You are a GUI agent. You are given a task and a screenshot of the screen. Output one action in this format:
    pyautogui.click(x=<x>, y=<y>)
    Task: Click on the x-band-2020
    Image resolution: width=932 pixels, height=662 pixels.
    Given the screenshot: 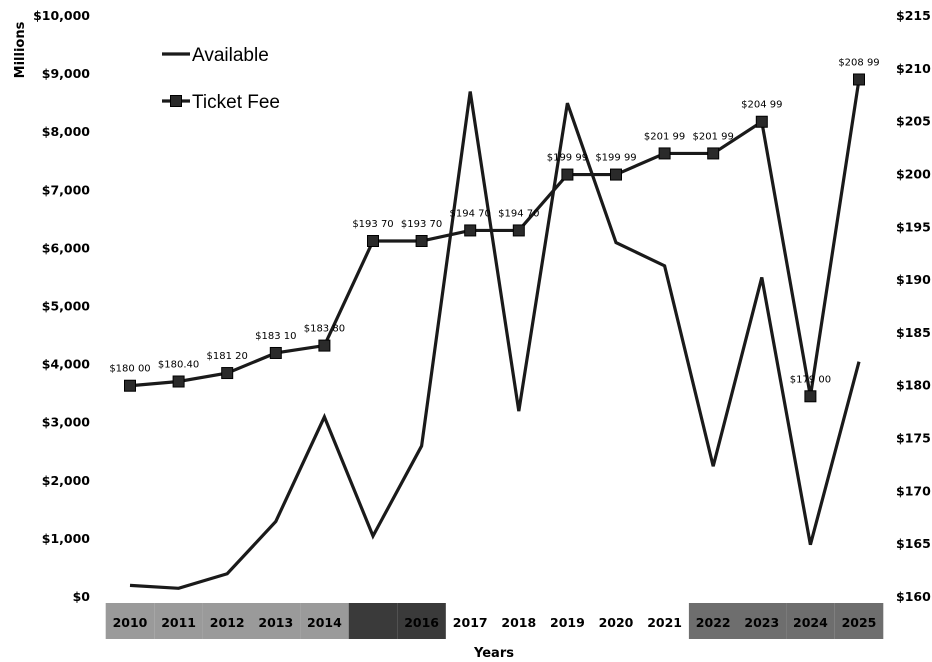 What is the action you would take?
    pyautogui.click(x=616, y=621)
    